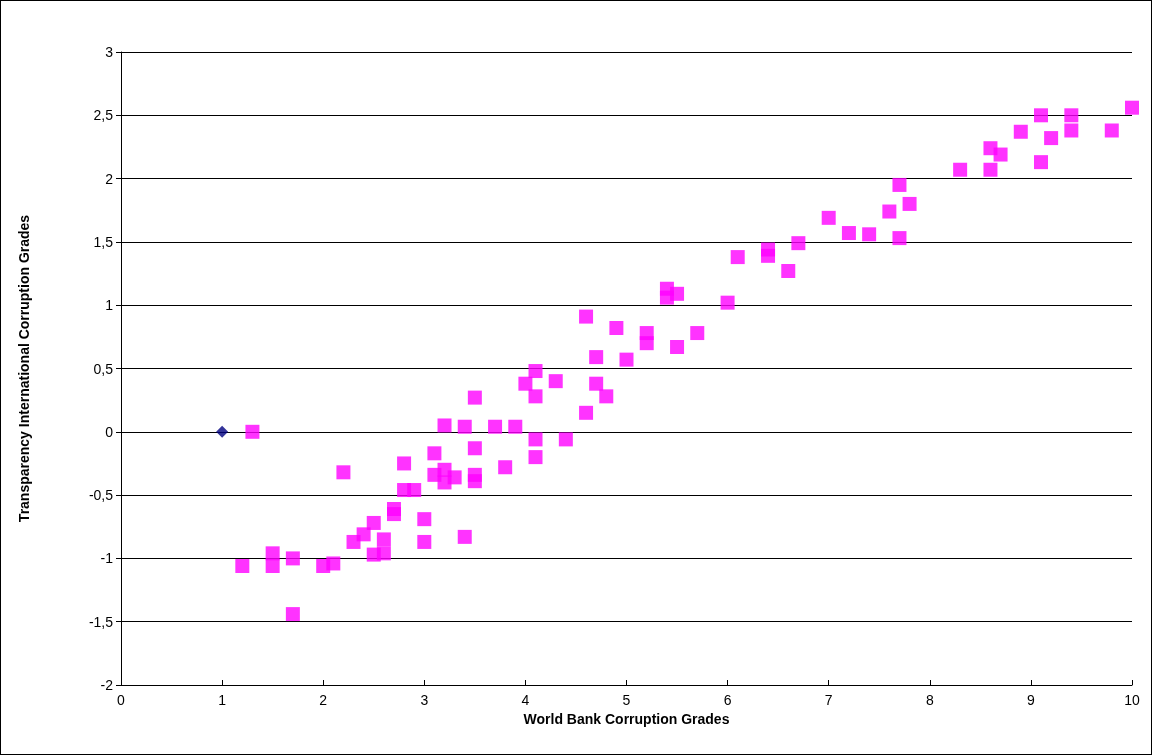 This screenshot has height=755, width=1152. What do you see at coordinates (103, 368) in the screenshot?
I see `y-tick-label: 0,5` at bounding box center [103, 368].